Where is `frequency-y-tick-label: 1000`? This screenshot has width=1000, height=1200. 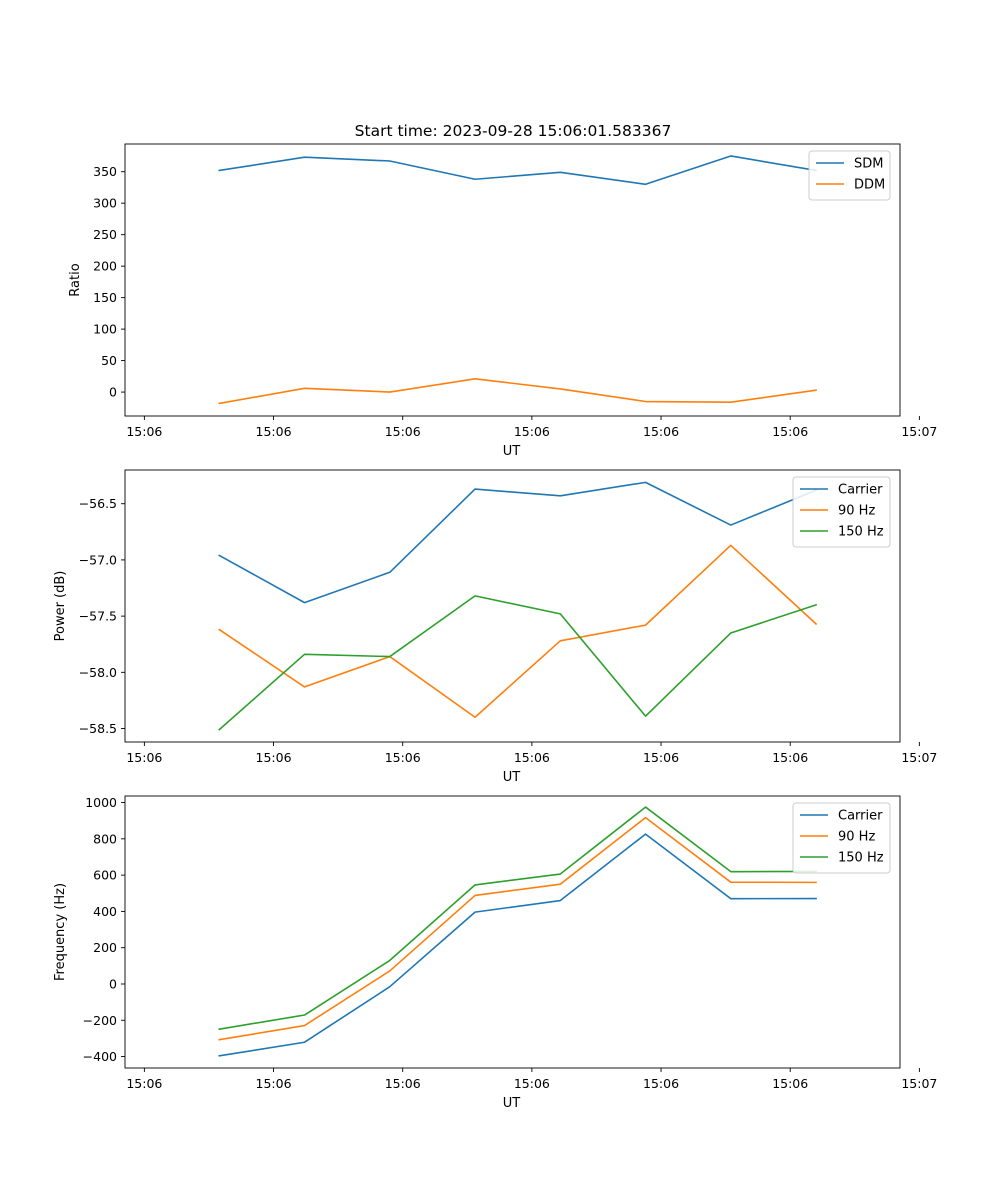
frequency-y-tick-label: 1000 is located at coordinates (101, 802).